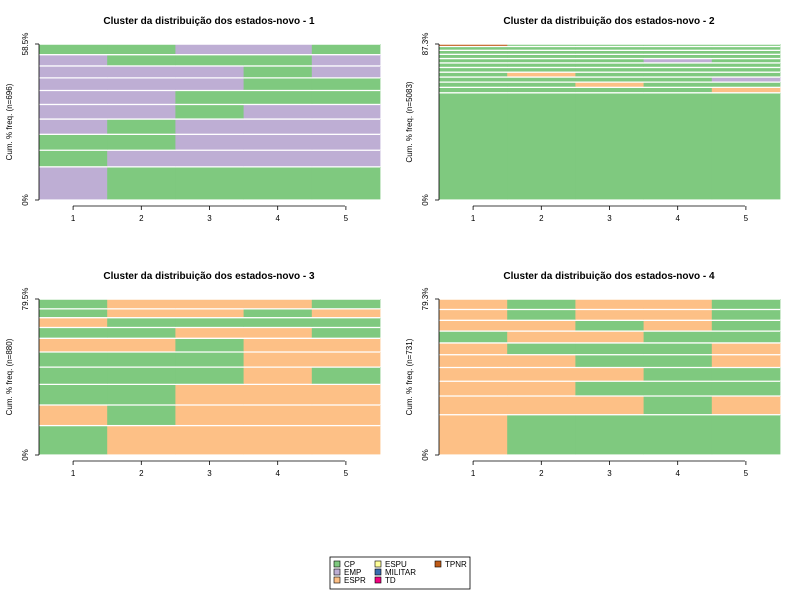 The height and width of the screenshot is (600, 800). What do you see at coordinates (409, 376) in the screenshot?
I see `y-axis-label: Cum. % freq. (n=731)` at bounding box center [409, 376].